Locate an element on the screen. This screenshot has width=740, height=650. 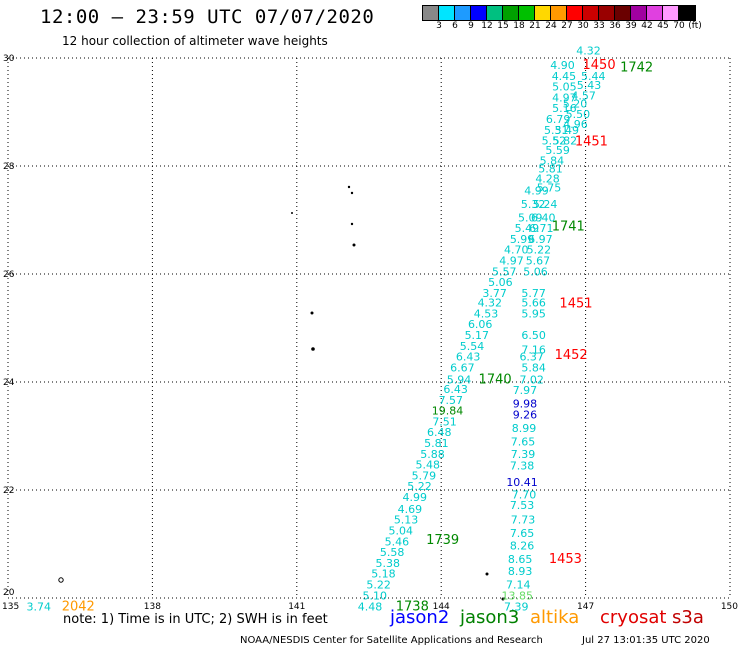
wave-height-value: 19.84 is located at coordinates (448, 411).